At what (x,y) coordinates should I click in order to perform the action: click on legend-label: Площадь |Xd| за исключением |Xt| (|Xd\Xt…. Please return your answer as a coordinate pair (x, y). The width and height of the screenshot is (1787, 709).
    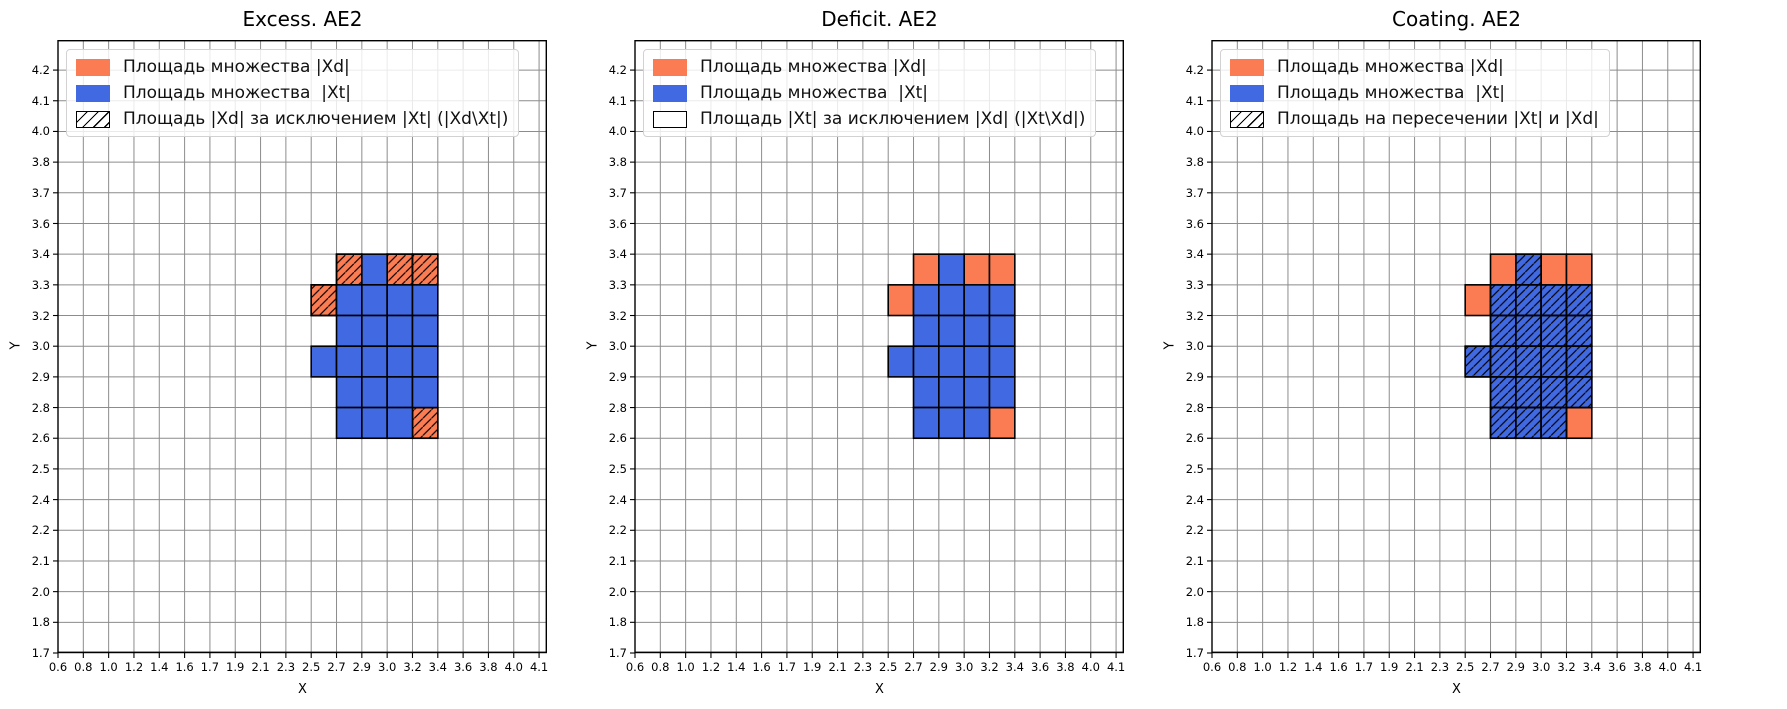
    Looking at the image, I should click on (316, 119).